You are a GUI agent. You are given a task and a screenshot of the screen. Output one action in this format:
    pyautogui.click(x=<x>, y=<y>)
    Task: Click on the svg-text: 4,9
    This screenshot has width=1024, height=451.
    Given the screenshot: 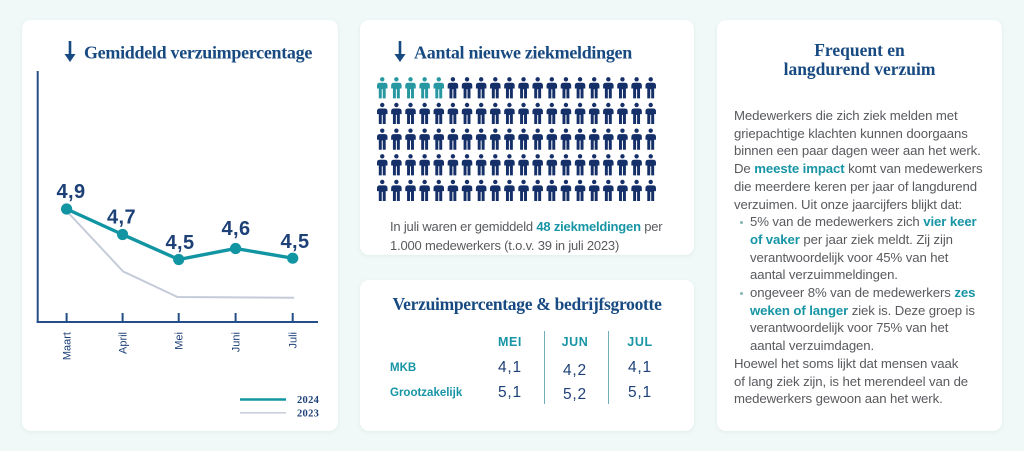 What is the action you would take?
    pyautogui.click(x=70, y=192)
    